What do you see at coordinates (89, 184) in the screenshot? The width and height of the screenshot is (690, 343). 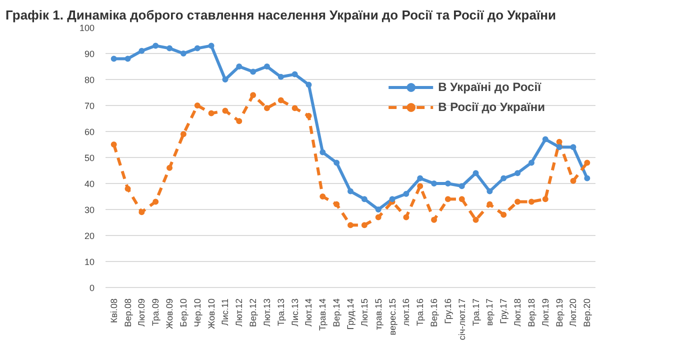 I see `y-tick-label: 40` at bounding box center [89, 184].